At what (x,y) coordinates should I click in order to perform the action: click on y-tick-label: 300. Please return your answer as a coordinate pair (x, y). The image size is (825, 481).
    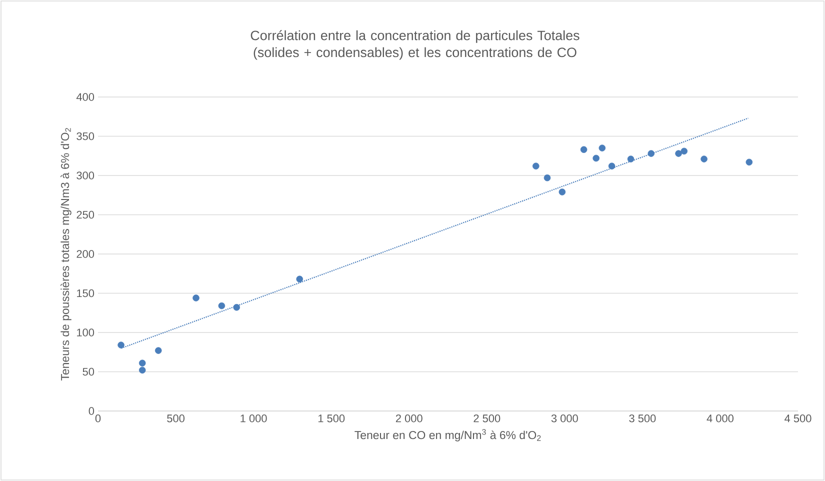
    Looking at the image, I should click on (85, 176).